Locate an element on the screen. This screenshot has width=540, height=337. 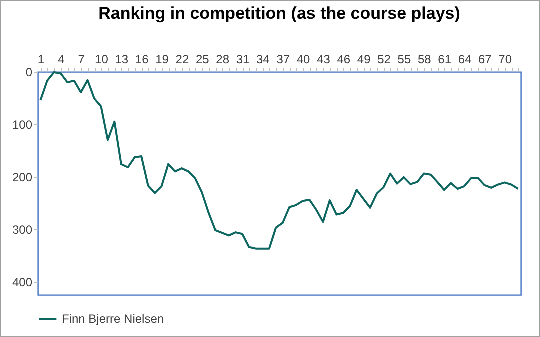
x-tick-label: 55 is located at coordinates (405, 59).